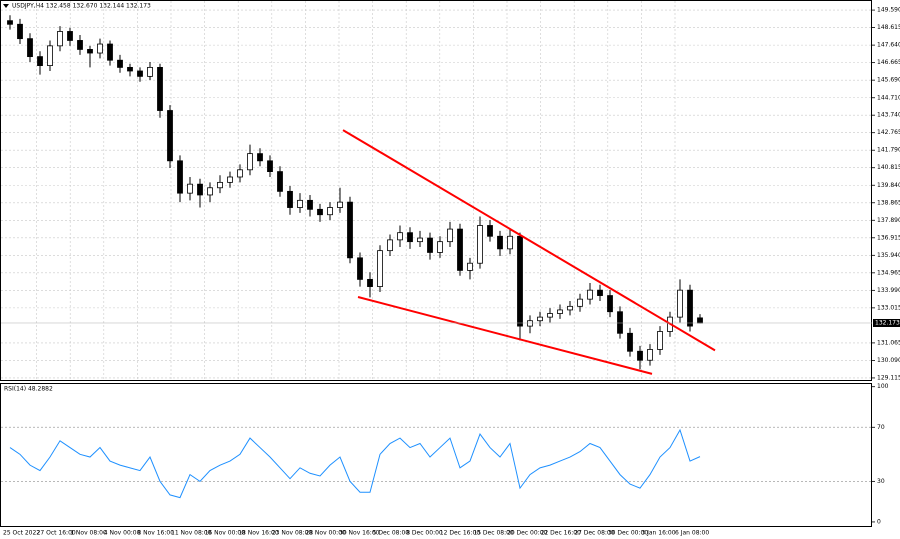  I want to click on rsi-y-tick-label: 100, so click(883, 386).